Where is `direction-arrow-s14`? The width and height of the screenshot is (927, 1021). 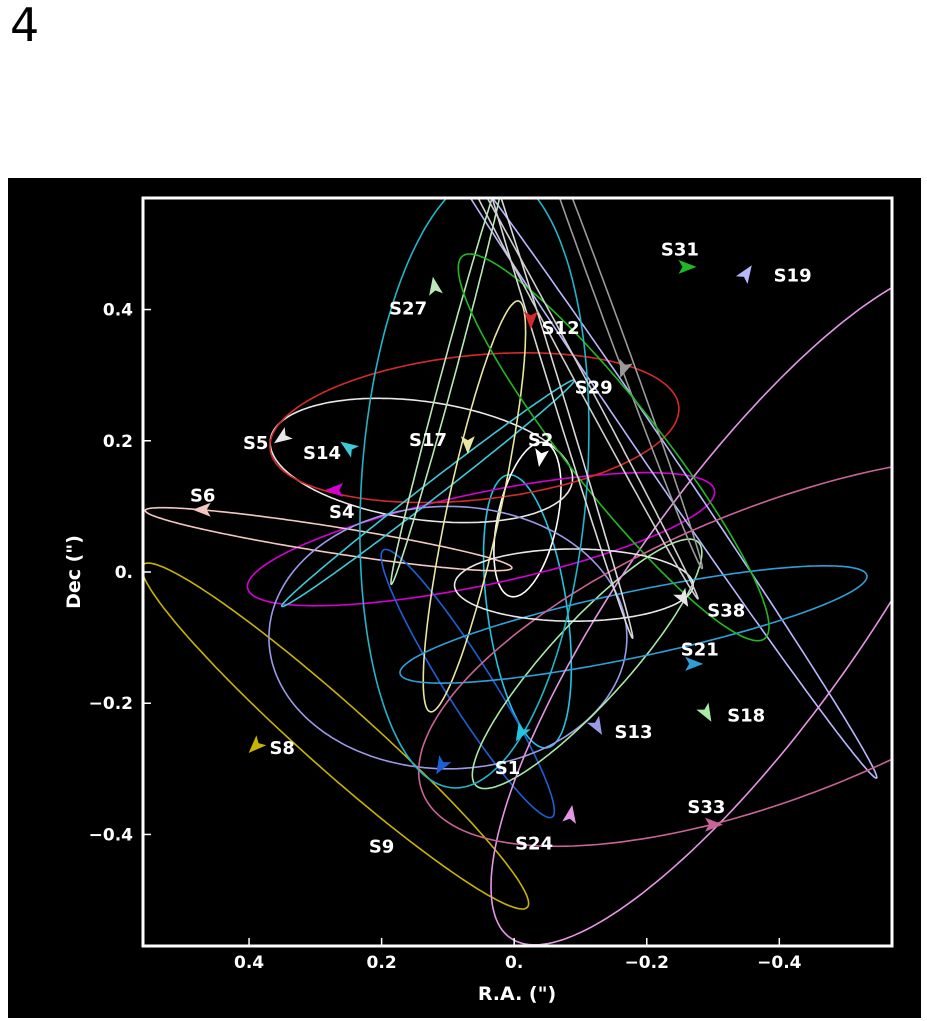 direction-arrow-s14 is located at coordinates (350, 449).